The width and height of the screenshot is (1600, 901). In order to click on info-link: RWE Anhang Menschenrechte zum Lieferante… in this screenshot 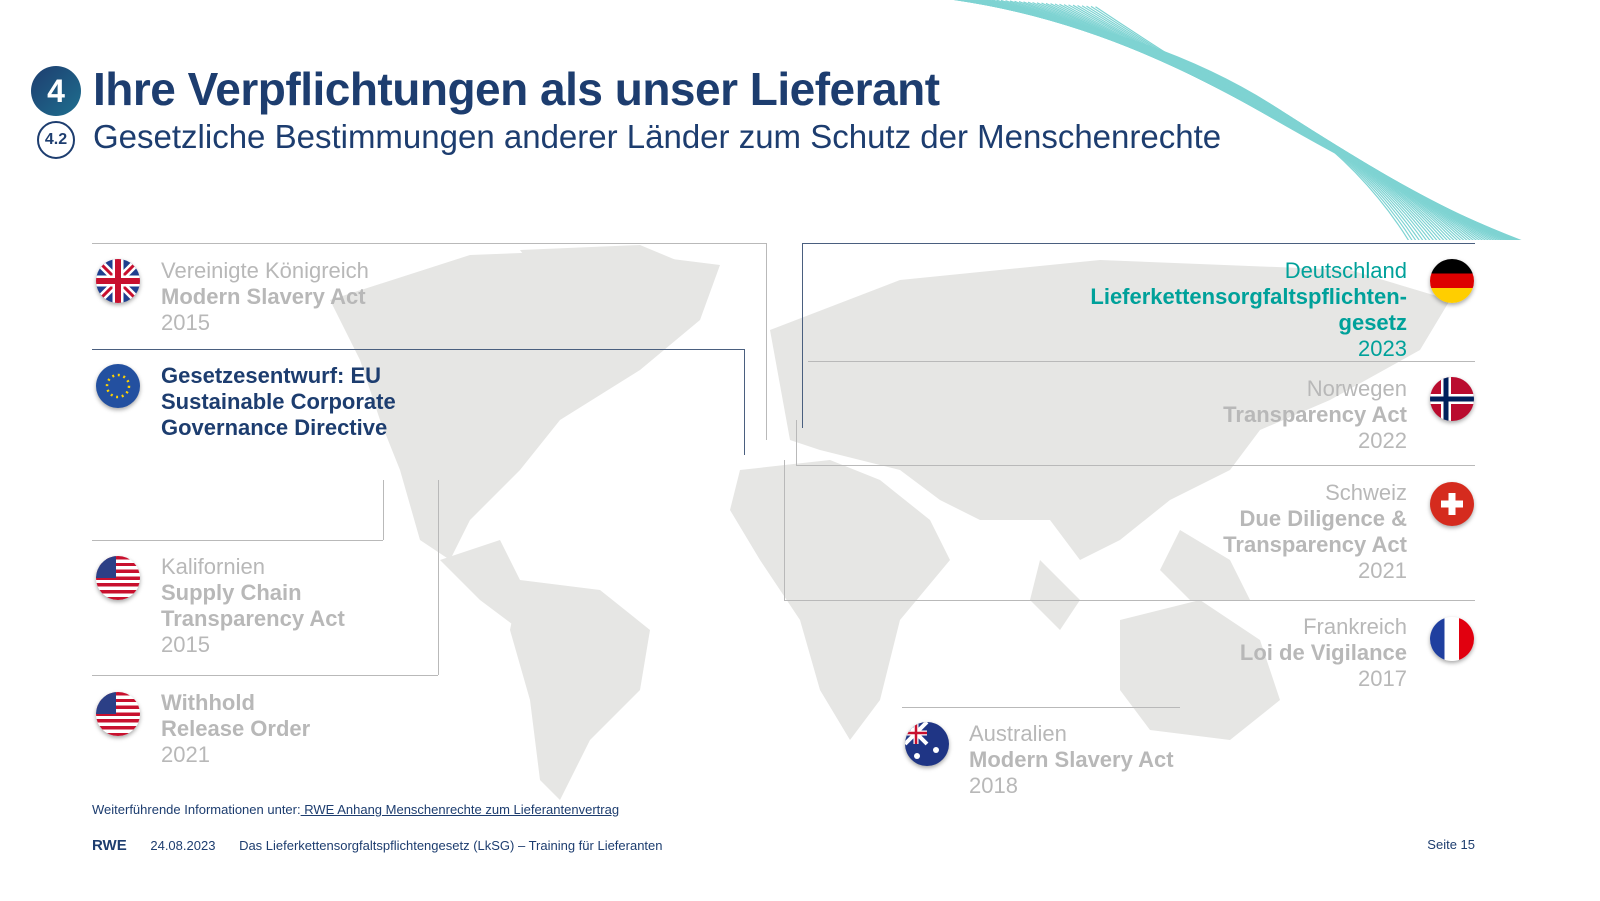, I will do `click(460, 809)`.